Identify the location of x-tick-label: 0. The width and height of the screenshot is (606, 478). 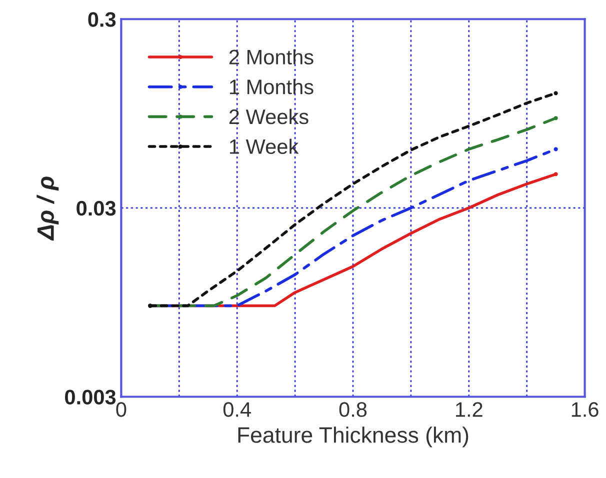
(121, 409).